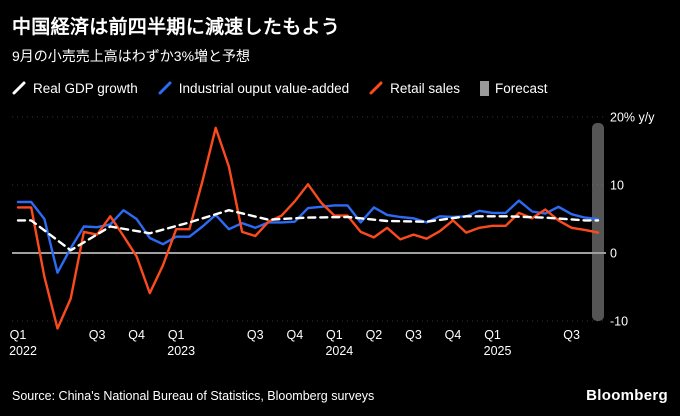 The height and width of the screenshot is (416, 680). I want to click on legend-item-industrial-output: Industrial ouput value-added, so click(253, 88).